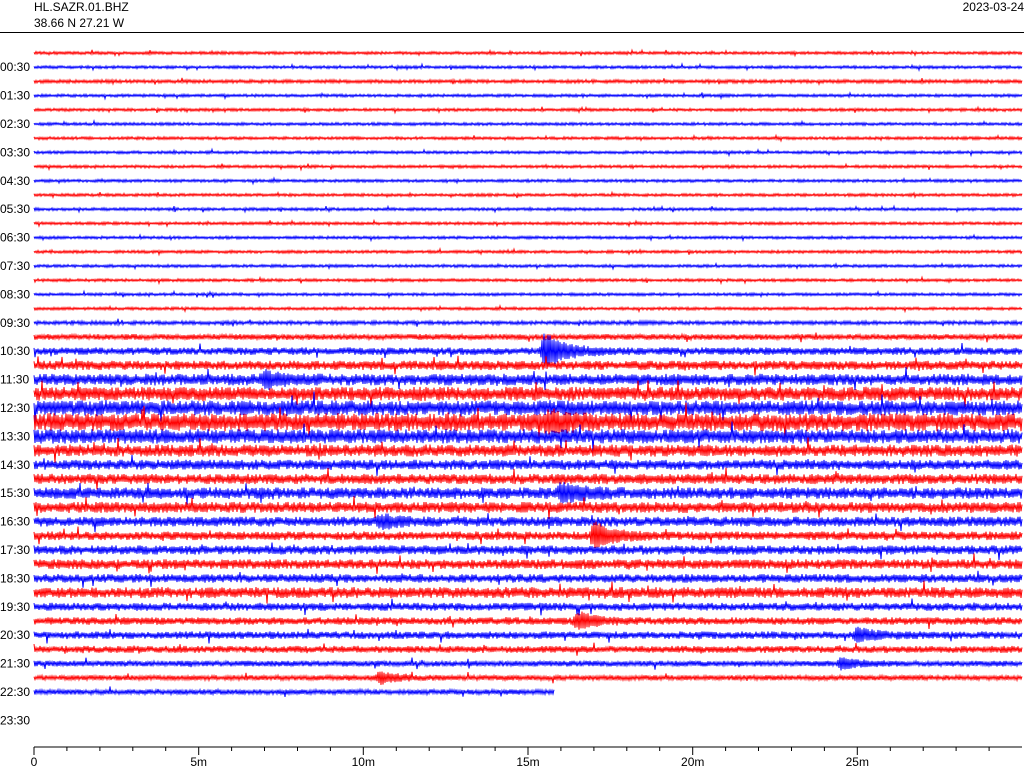 The image size is (1024, 768). I want to click on row-label: 13:30, so click(15, 436).